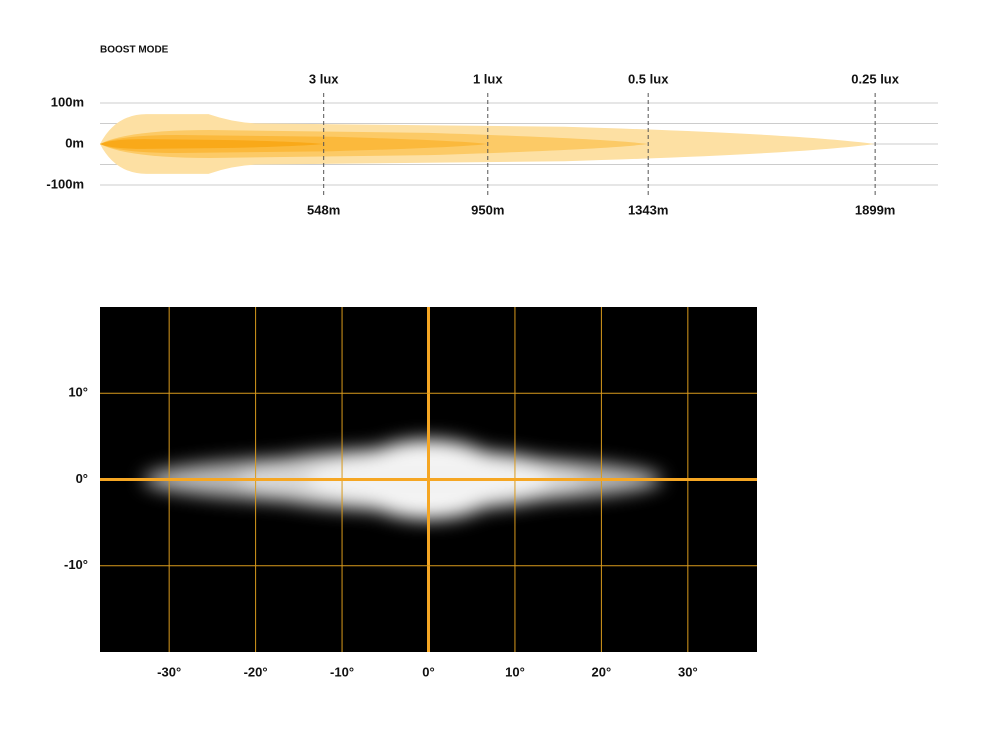 This screenshot has width=1000, height=755. I want to click on distance-label: 950m, so click(487, 209).